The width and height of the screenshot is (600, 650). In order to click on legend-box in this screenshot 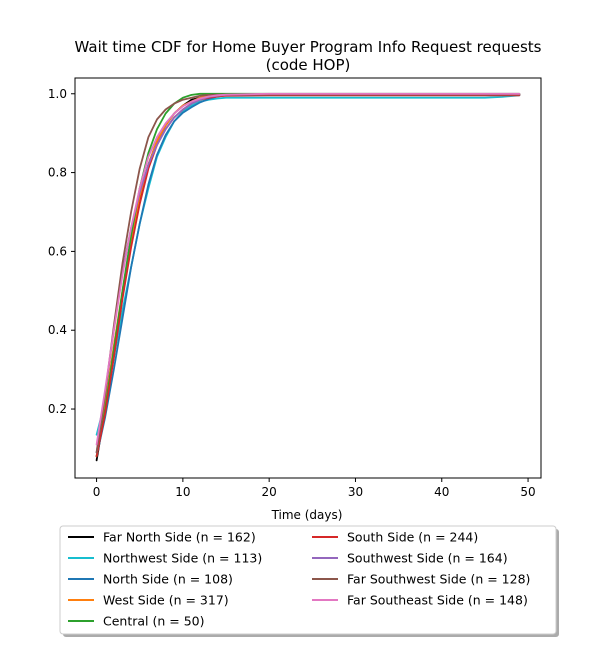, I will do `click(308, 580)`.